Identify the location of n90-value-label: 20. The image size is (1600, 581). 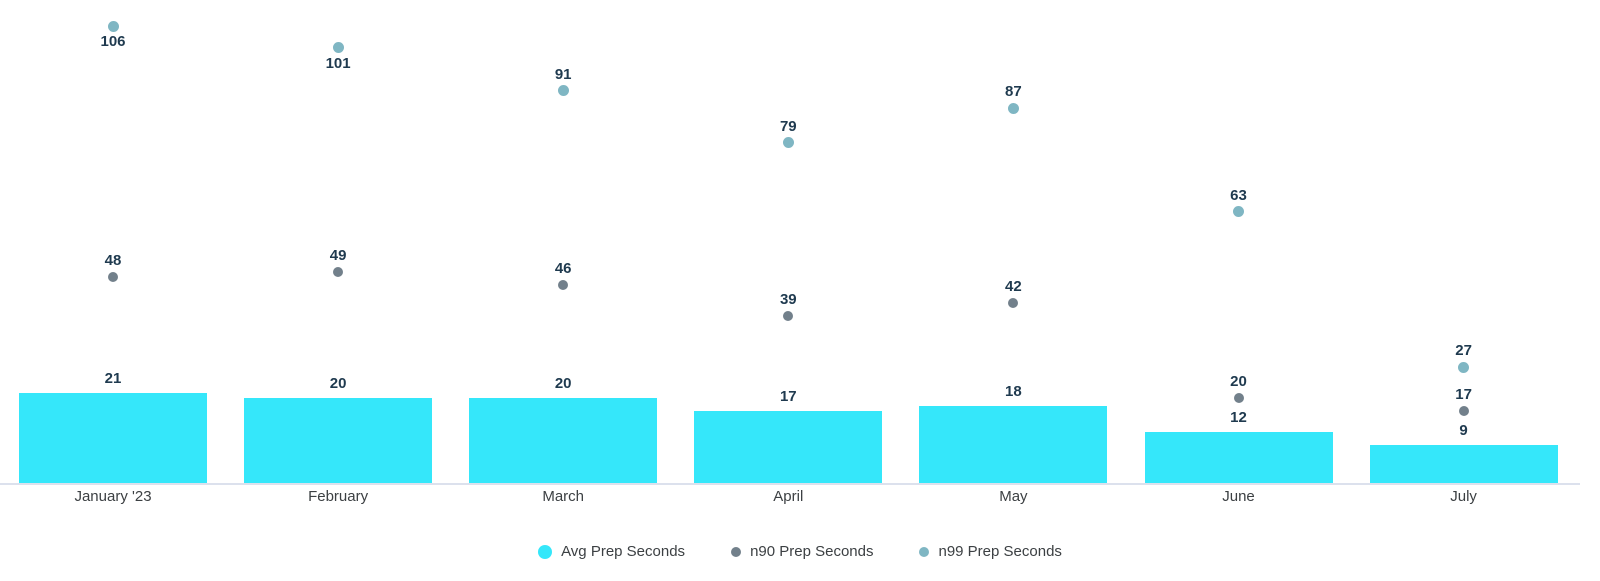
(1238, 381).